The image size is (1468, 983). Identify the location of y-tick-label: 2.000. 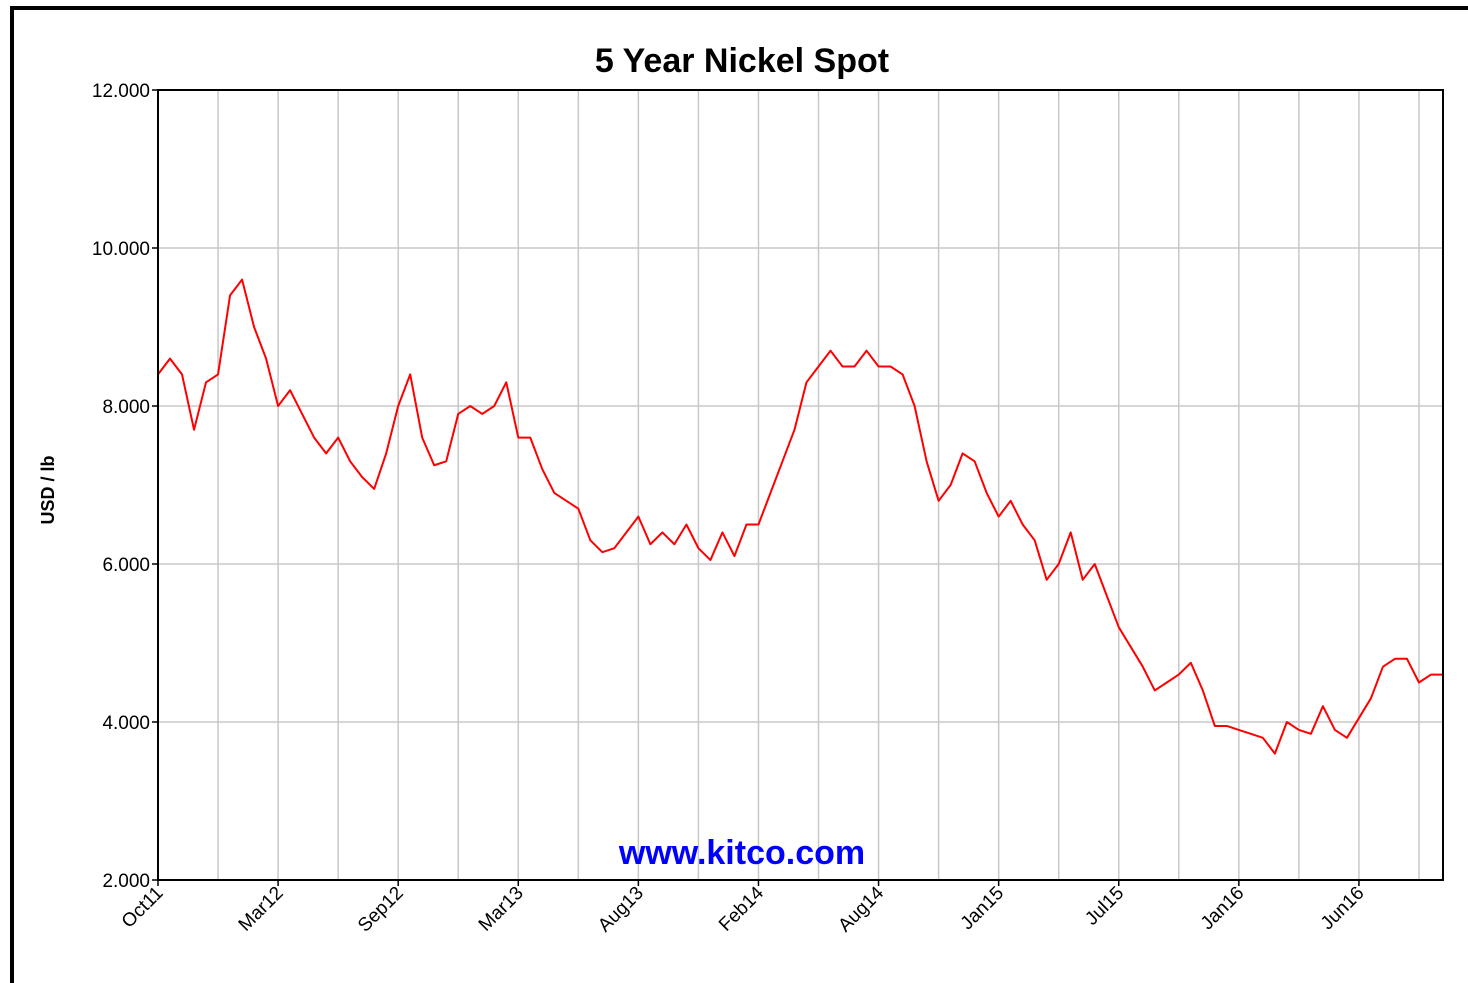
(126, 881).